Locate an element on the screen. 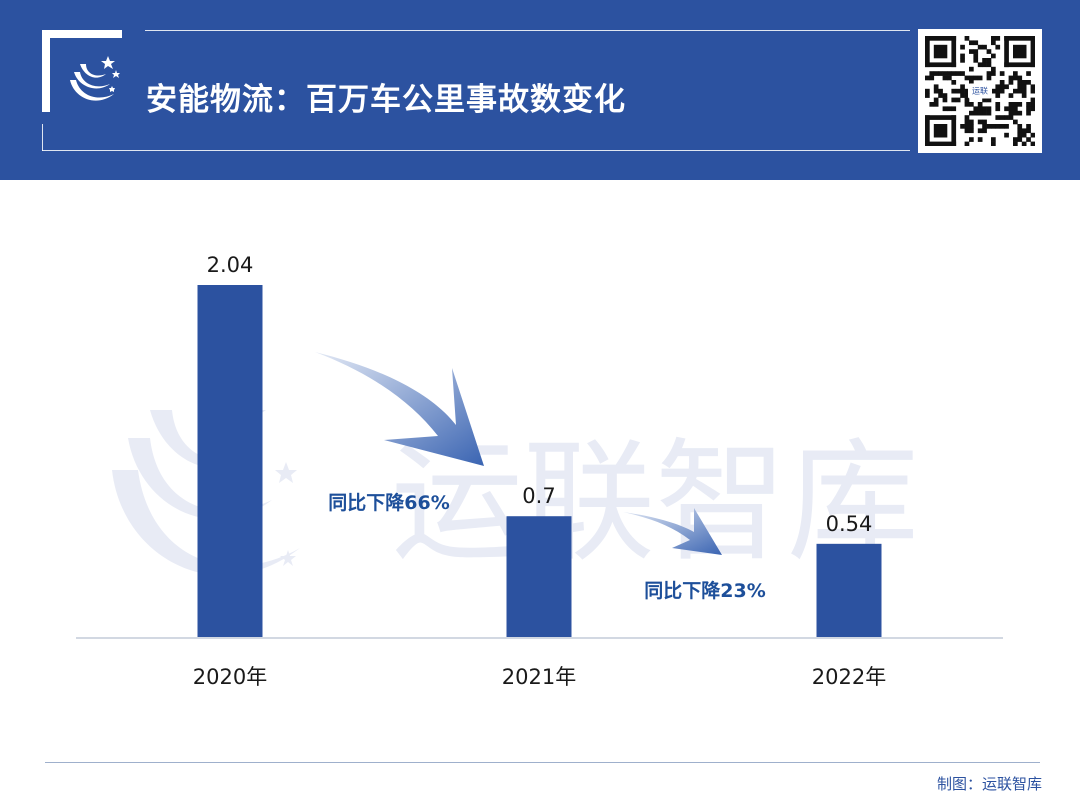 The width and height of the screenshot is (1080, 810). header-rule-top is located at coordinates (527, 30).